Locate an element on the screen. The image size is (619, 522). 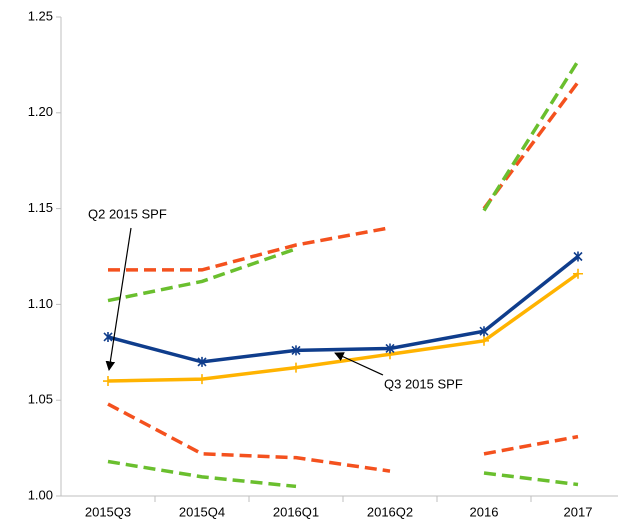
annotation: Q2 2015 SPF is located at coordinates (127, 213).